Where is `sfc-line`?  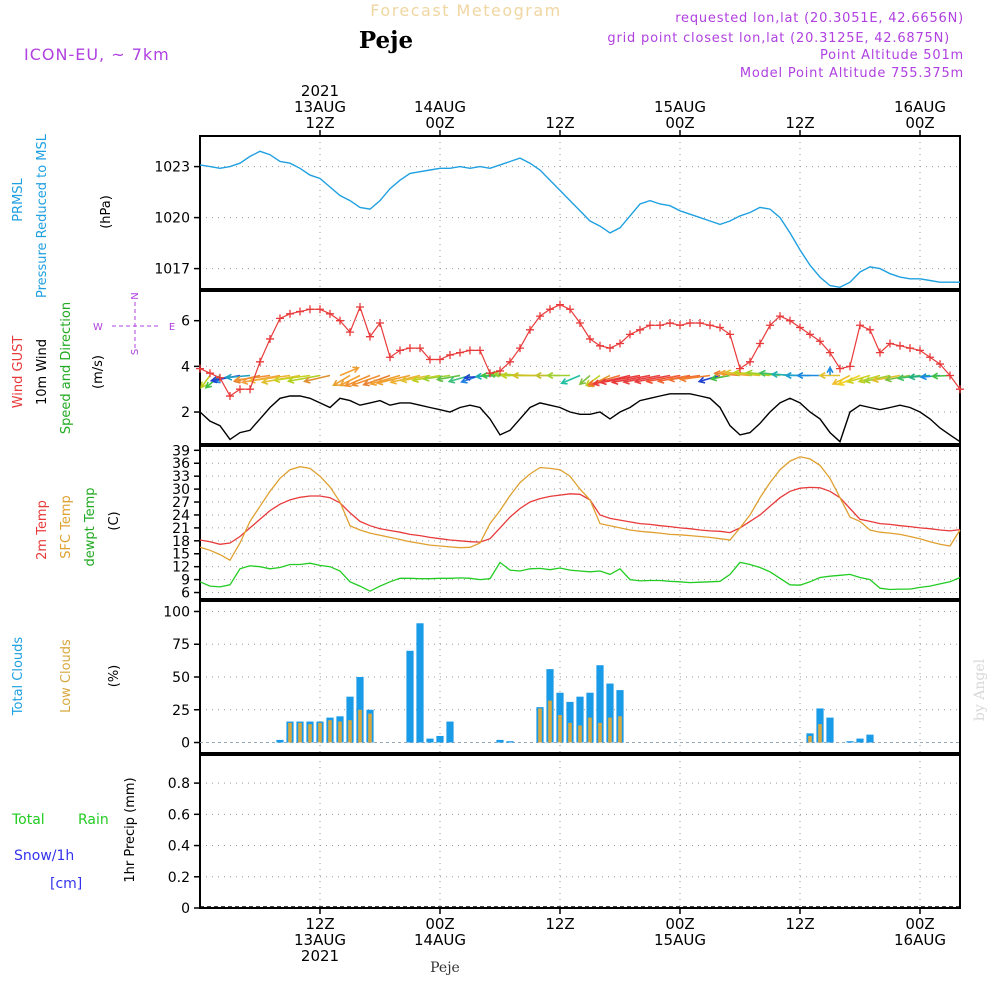 sfc-line is located at coordinates (580, 509).